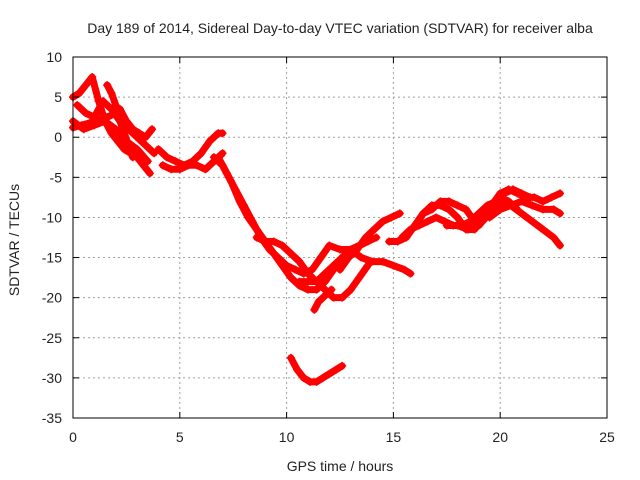 The width and height of the screenshot is (640, 480). I want to click on y-tick-label: -30, so click(52, 378).